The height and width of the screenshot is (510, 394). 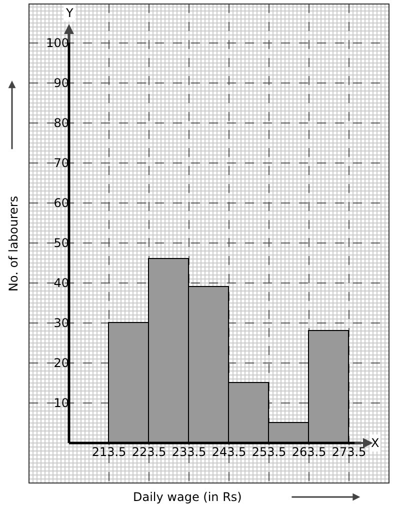 I want to click on annotation: Y, so click(x=69, y=13).